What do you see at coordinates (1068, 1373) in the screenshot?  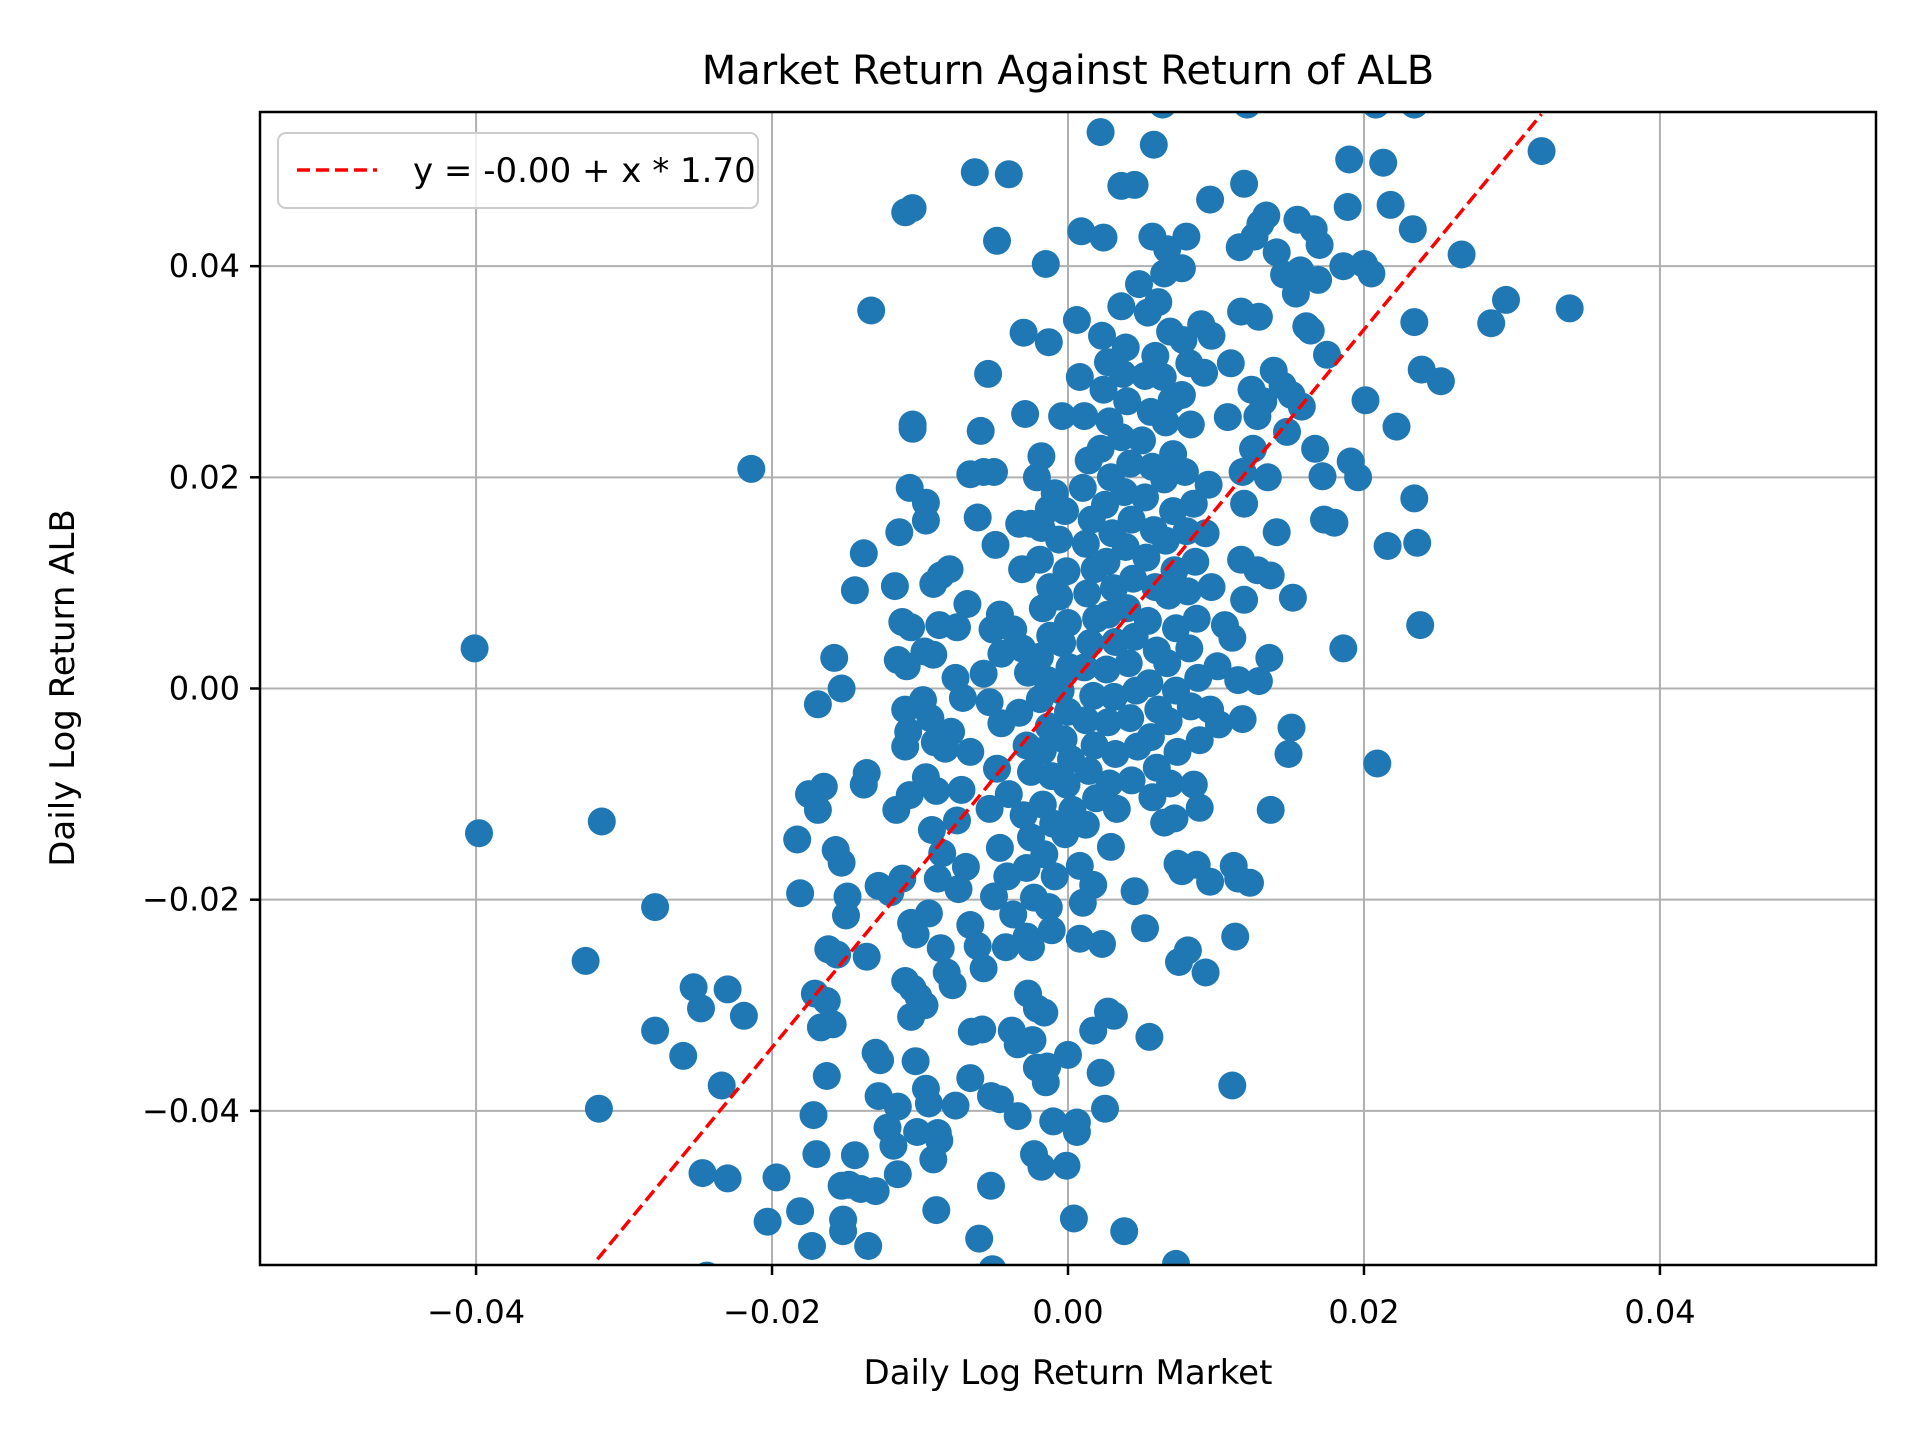 I see `x-axis-label: Daily Log Return Market` at bounding box center [1068, 1373].